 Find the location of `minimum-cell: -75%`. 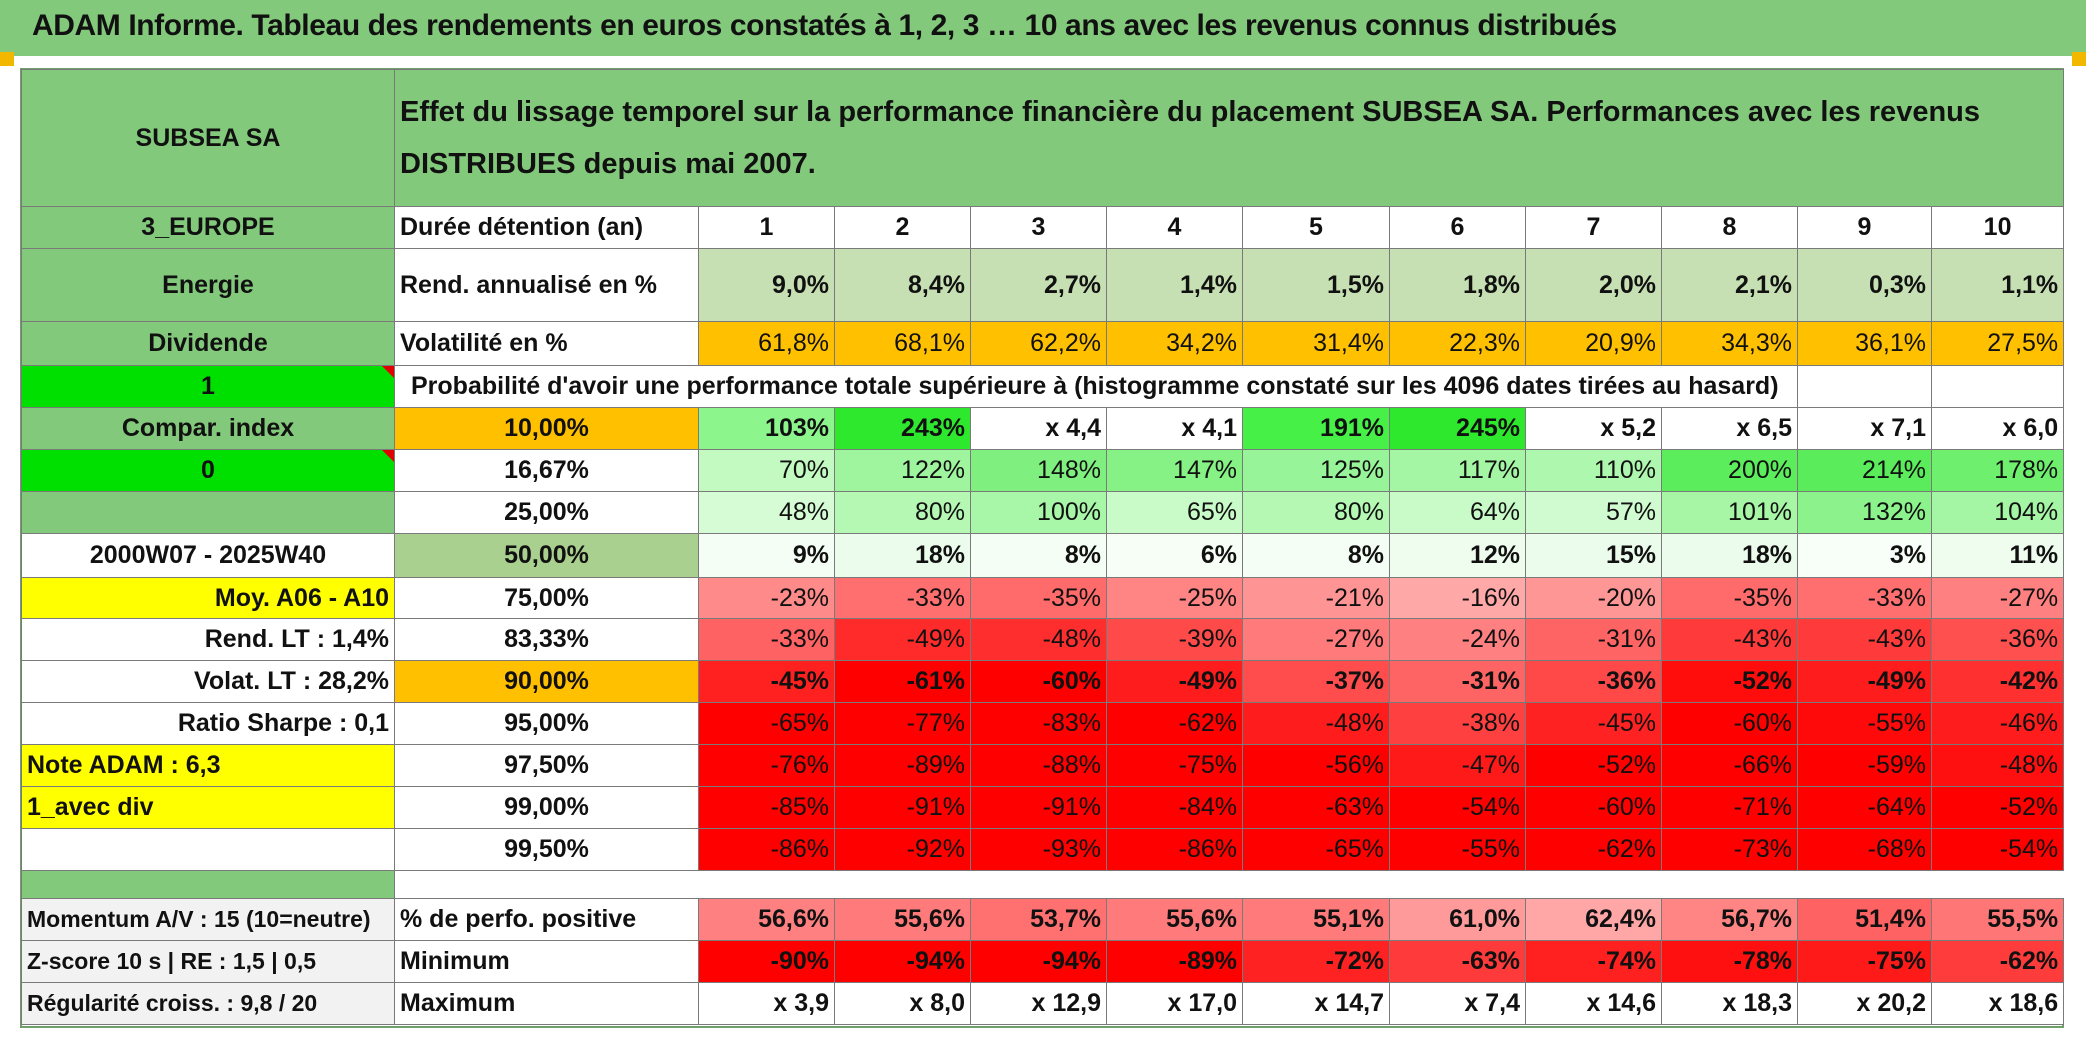

minimum-cell: -75% is located at coordinates (1864, 961).